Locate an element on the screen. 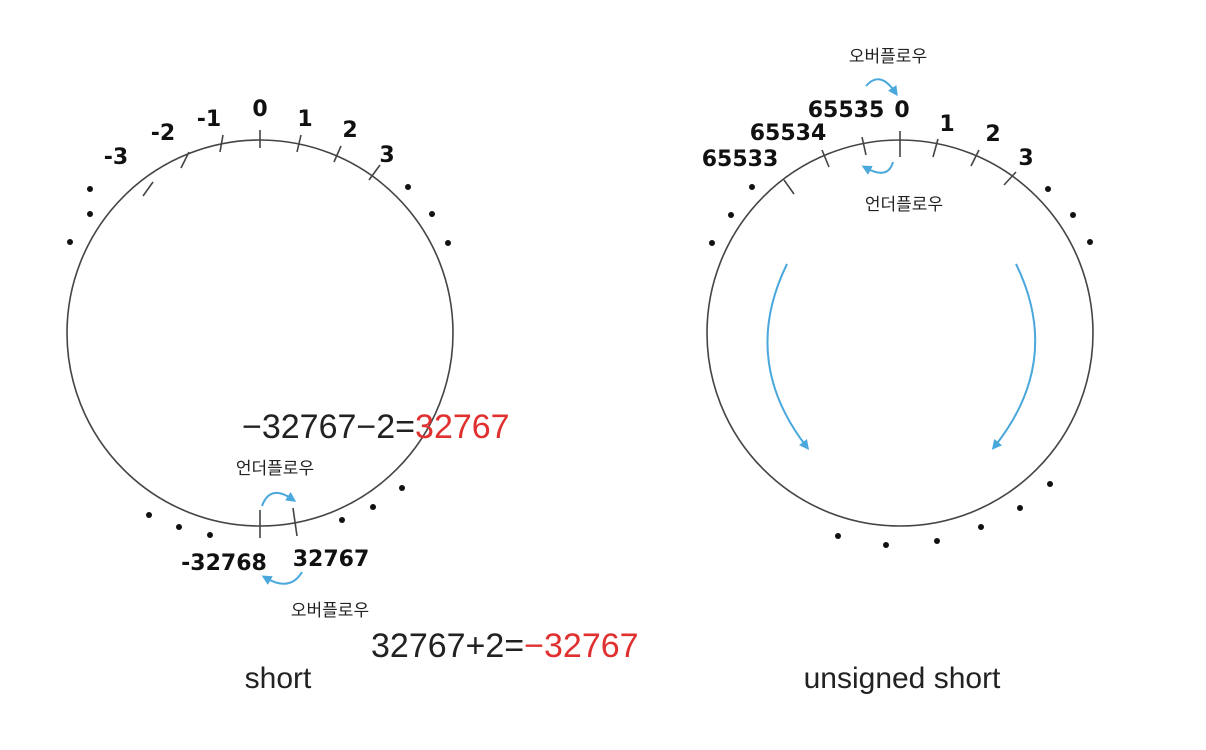 The image size is (1206, 750). short-top-ticks is located at coordinates (261, 163).